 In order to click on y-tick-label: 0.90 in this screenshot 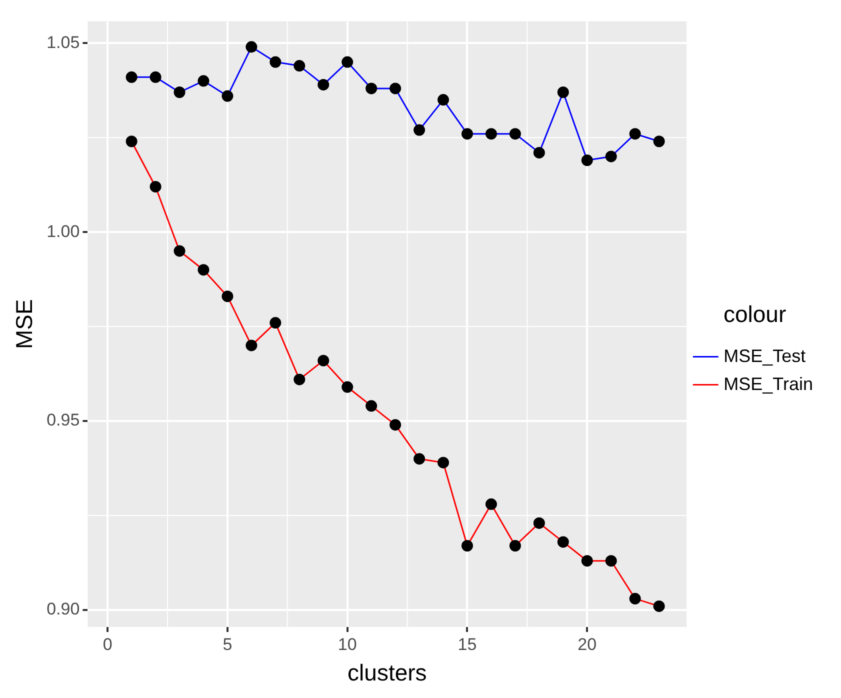, I will do `click(63, 609)`.